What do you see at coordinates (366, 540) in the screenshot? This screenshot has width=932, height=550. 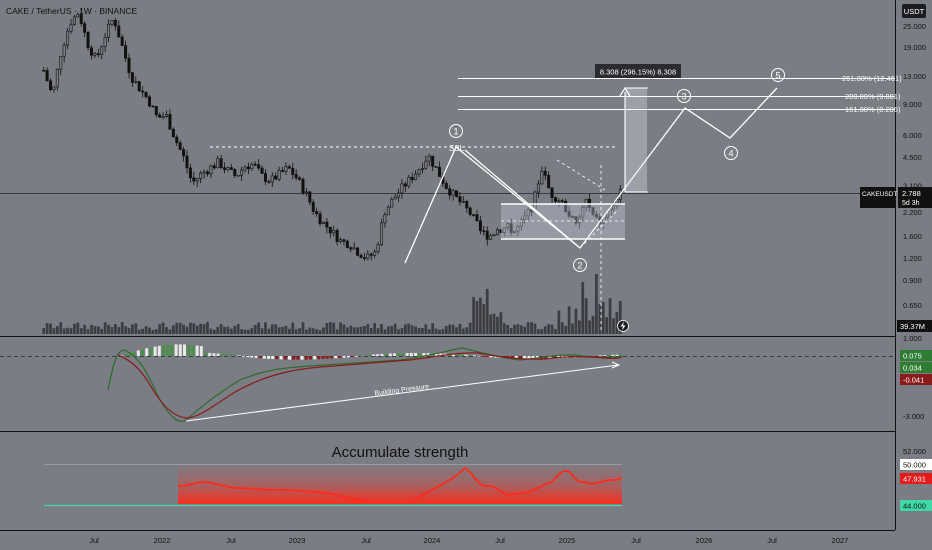 I see `time-tick-label: Jul` at bounding box center [366, 540].